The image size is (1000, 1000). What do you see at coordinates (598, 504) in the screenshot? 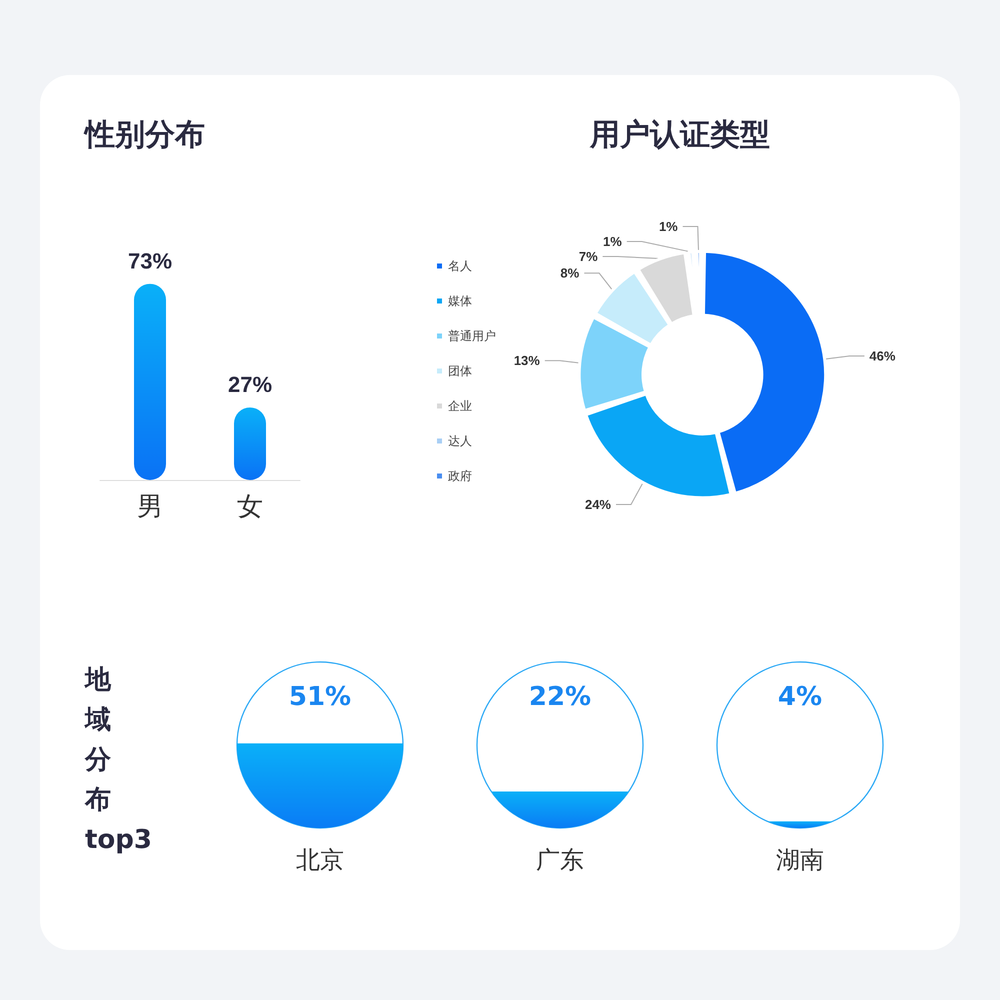
I see `data-label: 24%` at bounding box center [598, 504].